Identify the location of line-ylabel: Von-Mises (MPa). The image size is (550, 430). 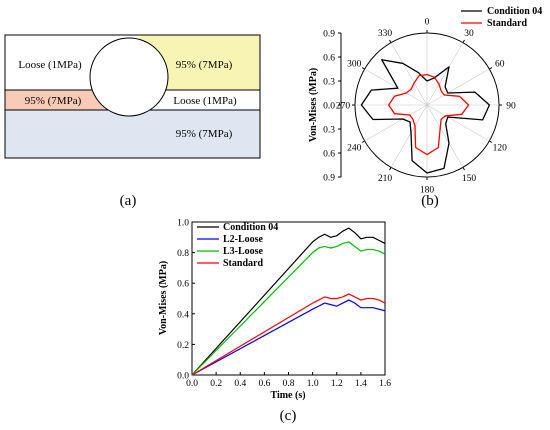
(163, 298).